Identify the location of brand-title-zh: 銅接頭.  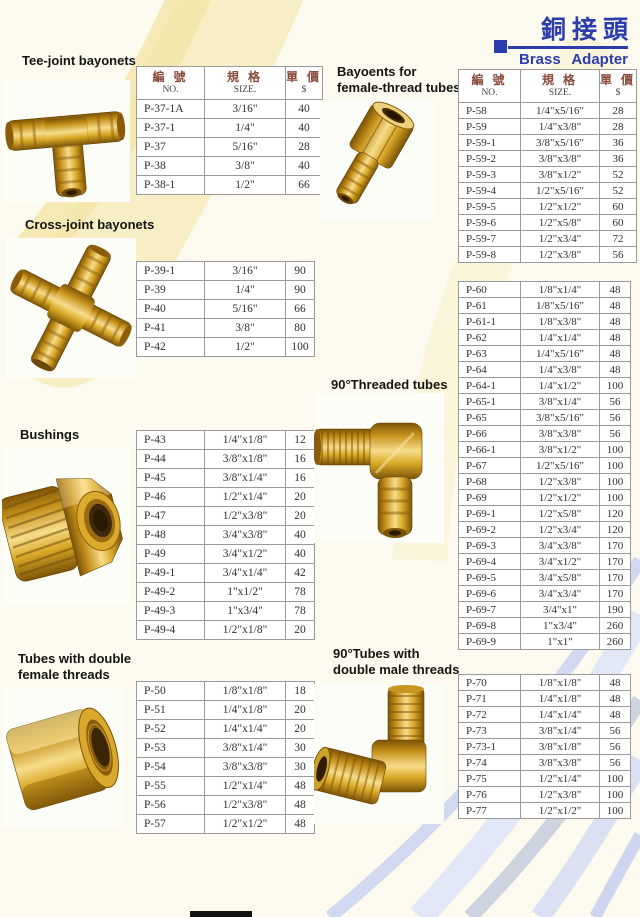
(587, 30).